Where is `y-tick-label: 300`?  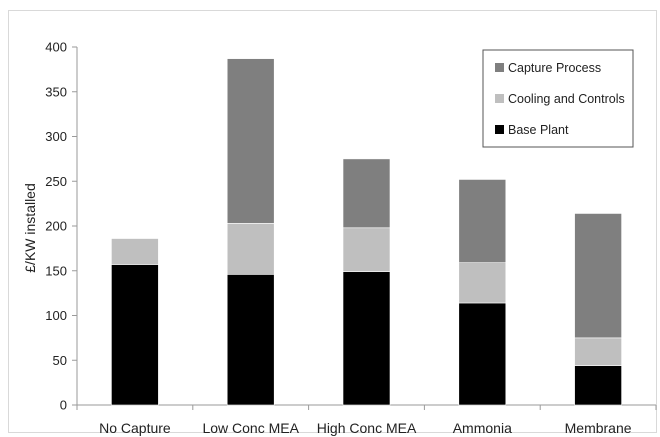
y-tick-label: 300 is located at coordinates (56, 136).